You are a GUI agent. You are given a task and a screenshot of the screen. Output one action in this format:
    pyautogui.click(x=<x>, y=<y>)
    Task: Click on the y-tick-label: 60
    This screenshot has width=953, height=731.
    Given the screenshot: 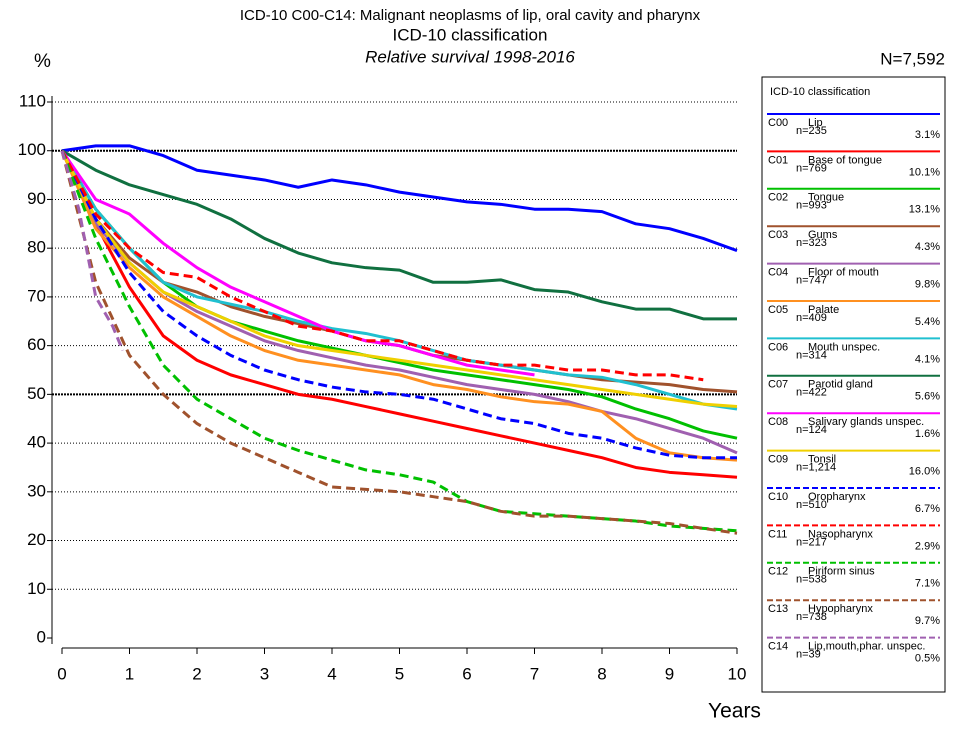 What is the action you would take?
    pyautogui.click(x=36, y=344)
    